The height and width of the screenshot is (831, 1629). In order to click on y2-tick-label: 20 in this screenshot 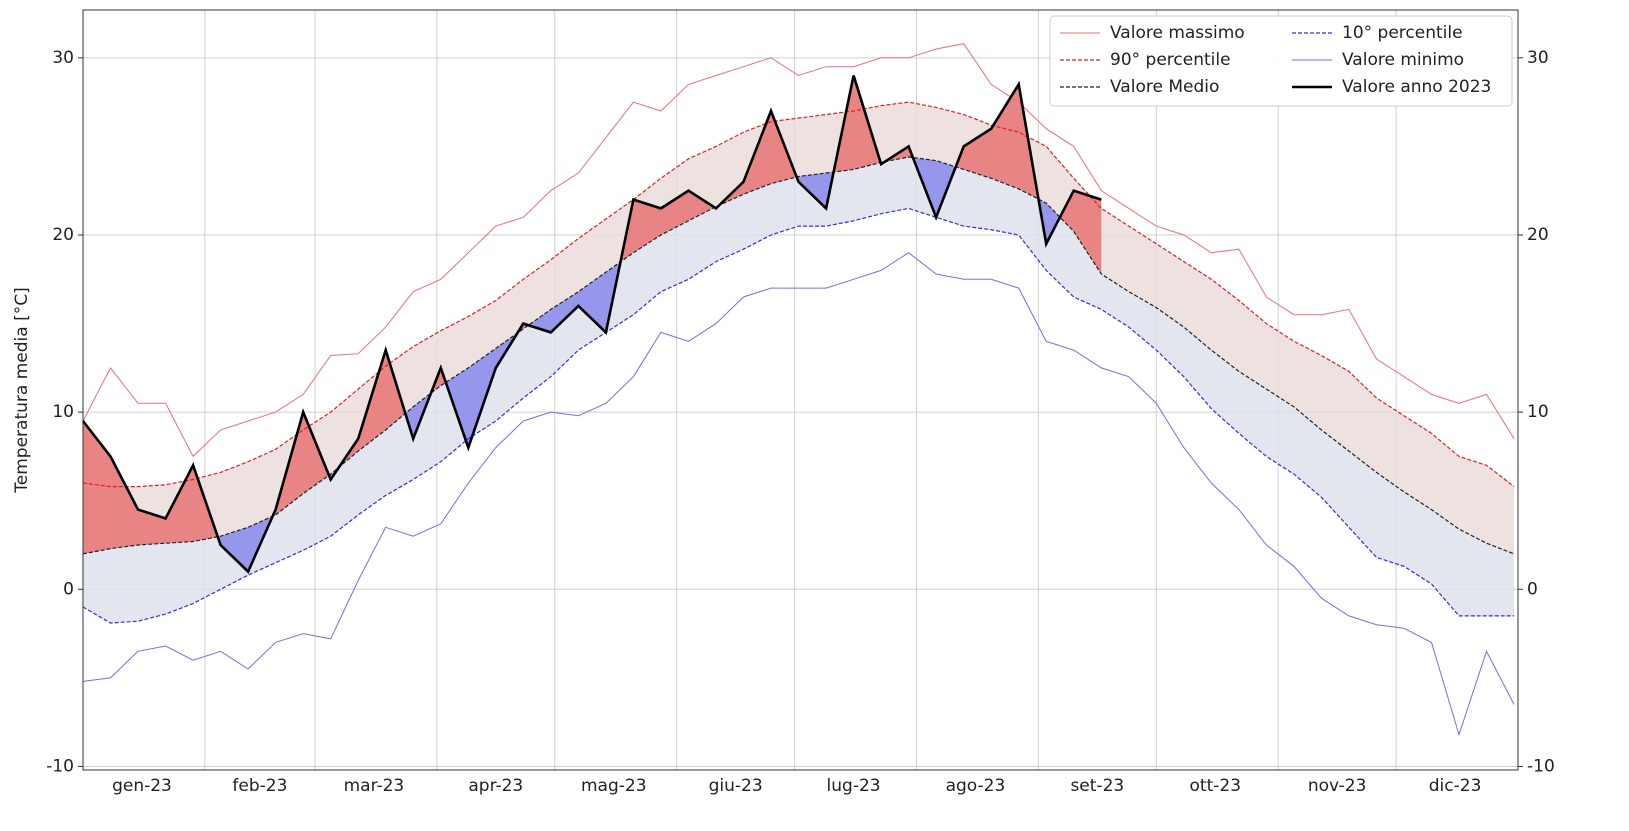, I will do `click(1538, 235)`.